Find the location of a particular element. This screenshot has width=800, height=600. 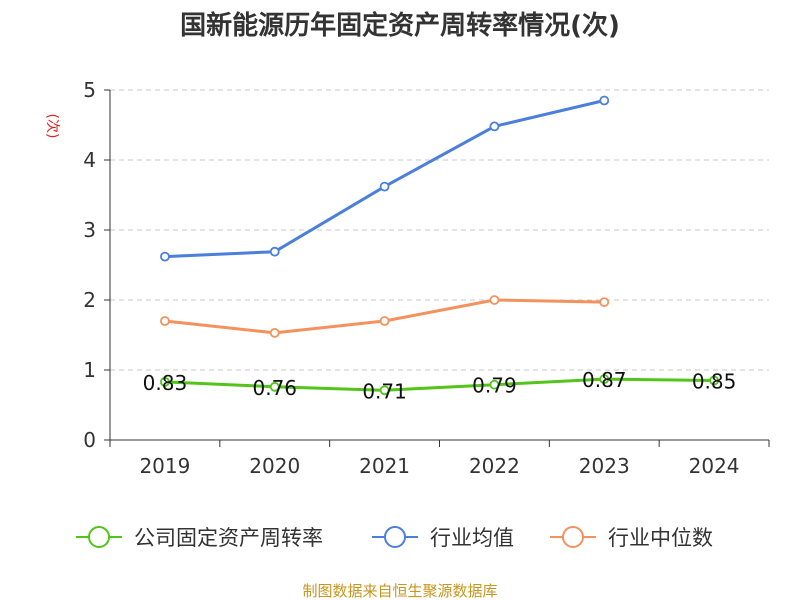

data-label: 0.85 is located at coordinates (714, 382).